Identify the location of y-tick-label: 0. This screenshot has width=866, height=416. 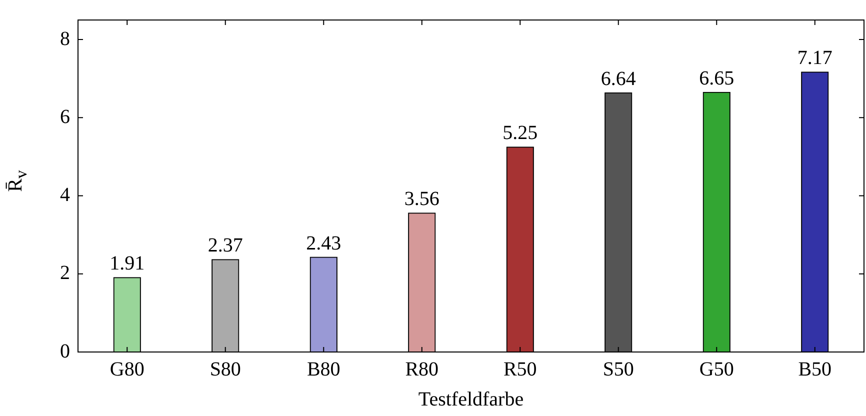
(65, 351).